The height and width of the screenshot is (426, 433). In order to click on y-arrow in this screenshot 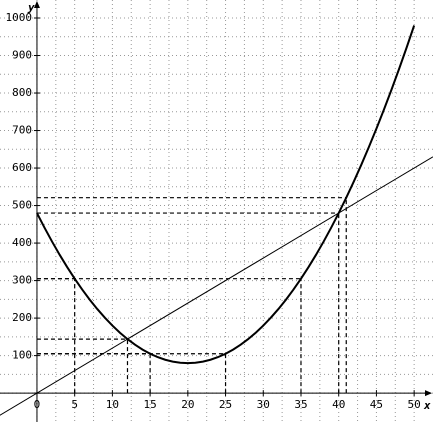, I will do `click(36, 4)`.